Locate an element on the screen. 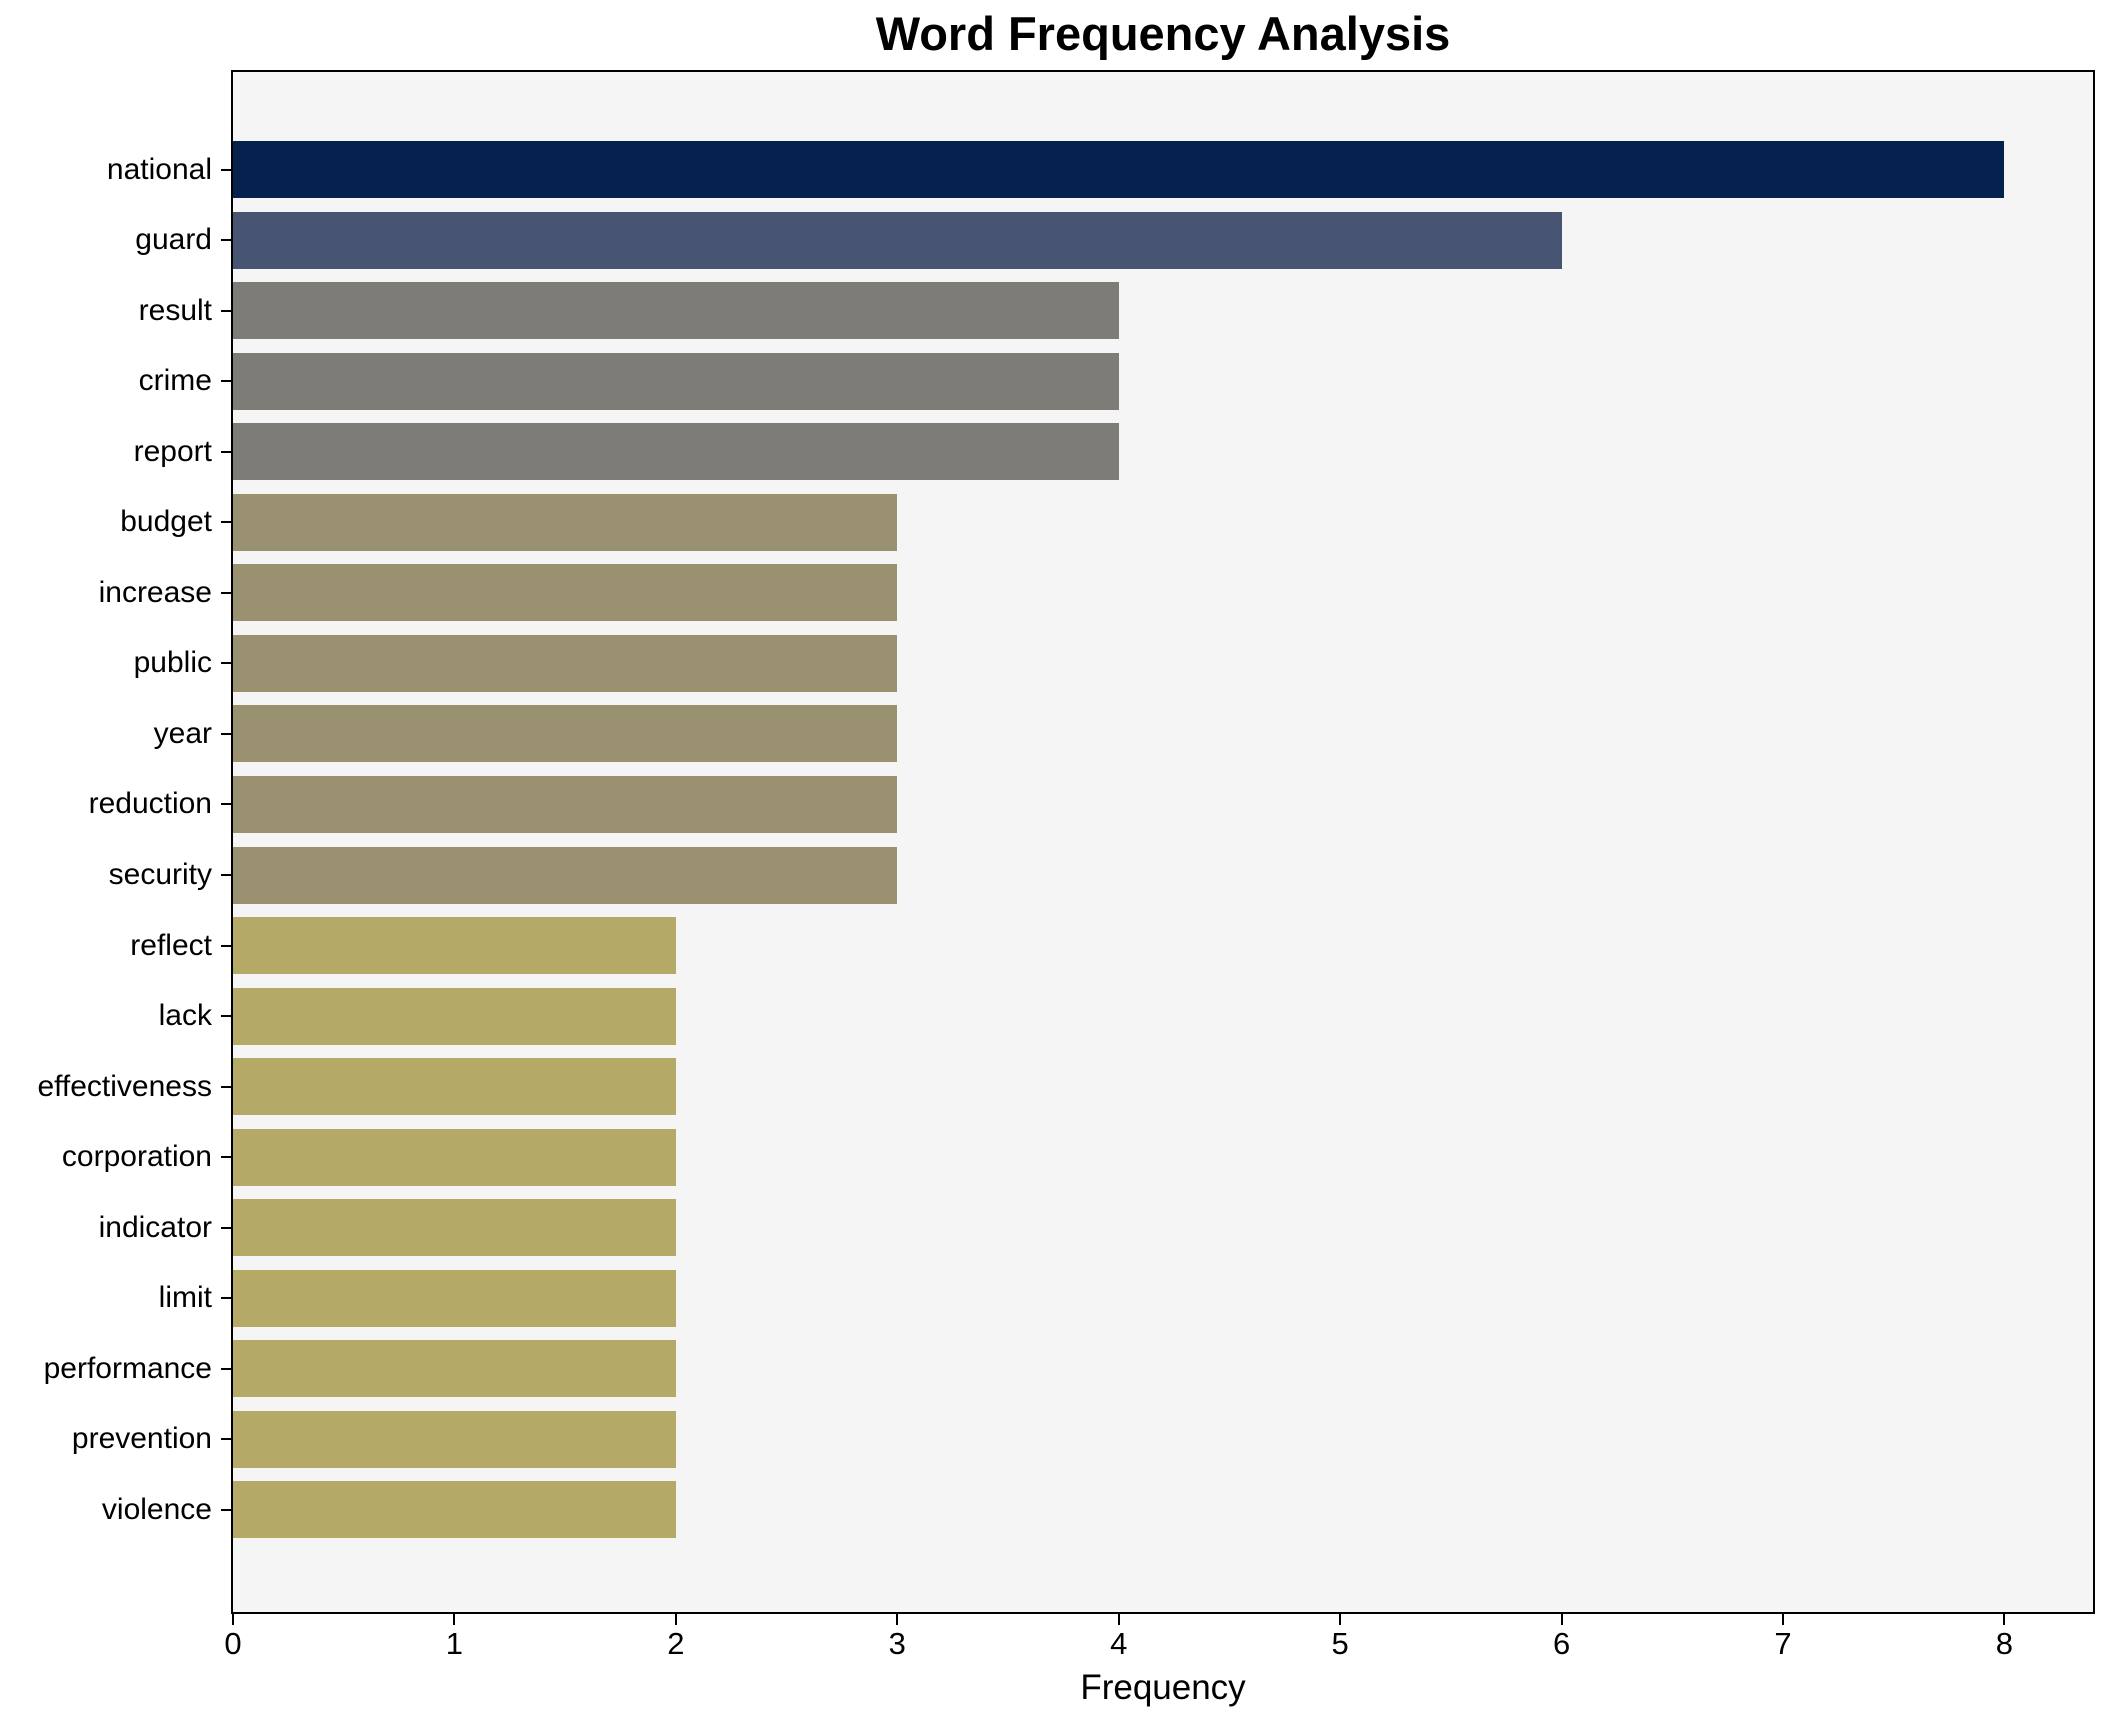 This screenshot has width=2113, height=1722. y-tick-label-guard: guard is located at coordinates (173, 240).